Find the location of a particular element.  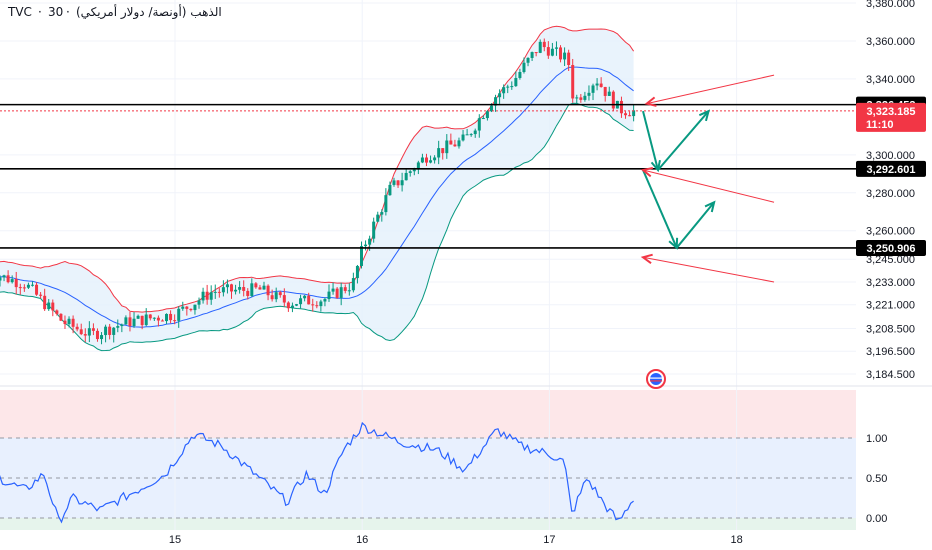

x-tick-label: 18 is located at coordinates (736, 540).